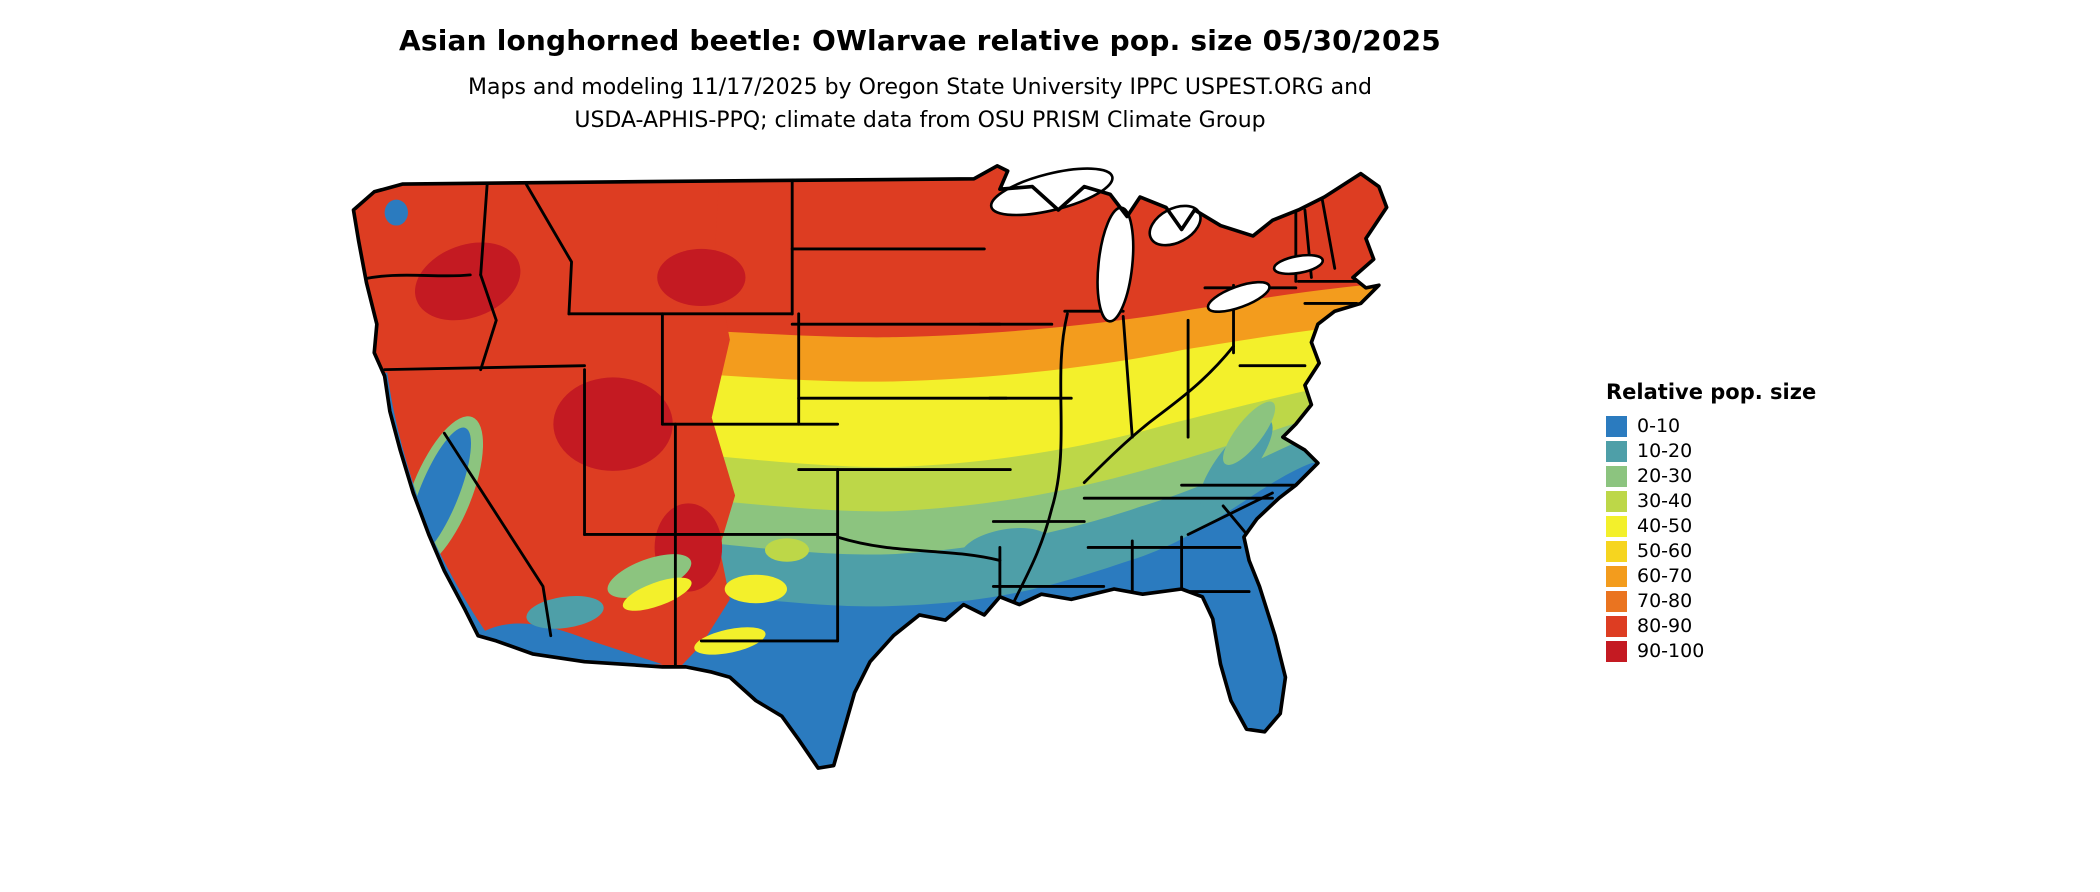 The height and width of the screenshot is (892, 2100). I want to click on dark-red-patch-nw, so click(467, 281).